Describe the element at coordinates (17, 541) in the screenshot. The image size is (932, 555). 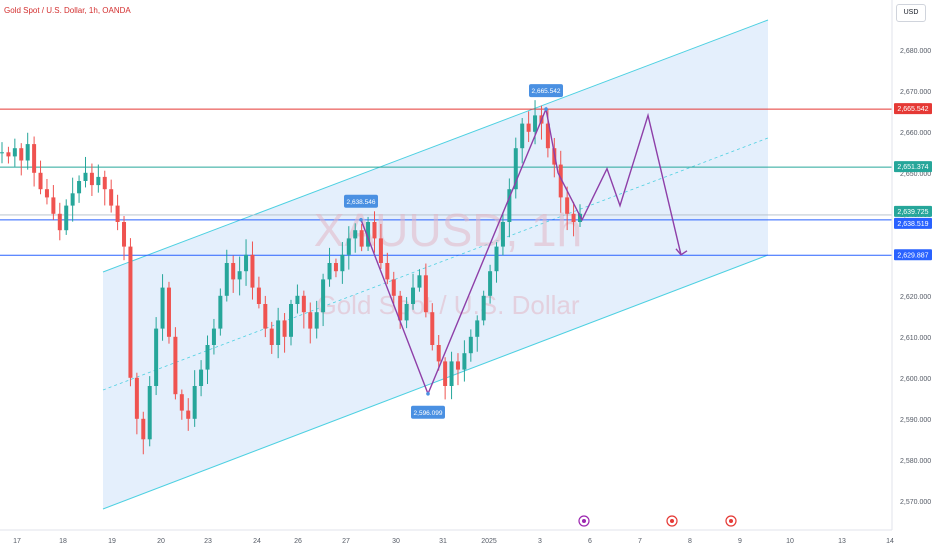
I see `x-tick-label: 17` at that location.